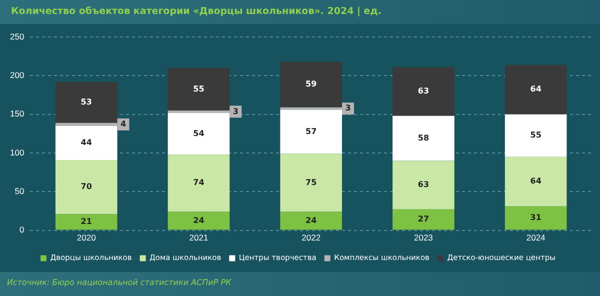  I want to click on y-tick-label: 100, so click(17, 152).